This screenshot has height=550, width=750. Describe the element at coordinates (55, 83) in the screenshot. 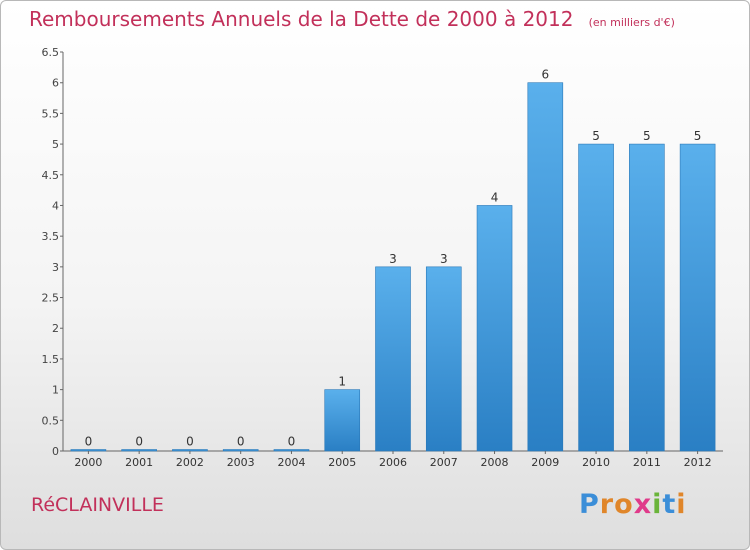

I see `y-tick-label: 6` at that location.